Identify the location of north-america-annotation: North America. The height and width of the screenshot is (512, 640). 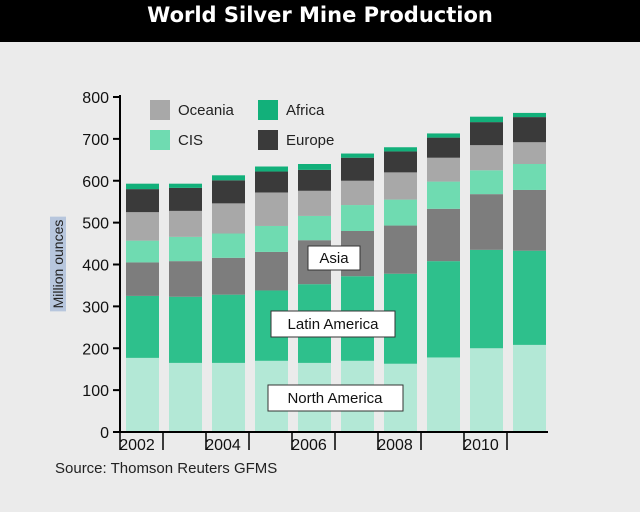
(335, 398).